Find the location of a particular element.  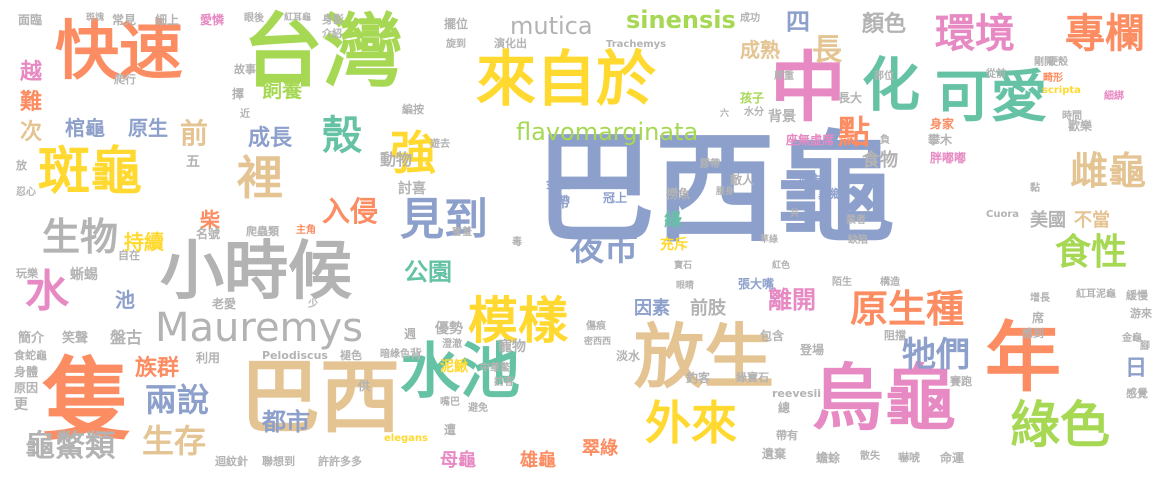

word: 密西西 is located at coordinates (598, 342).